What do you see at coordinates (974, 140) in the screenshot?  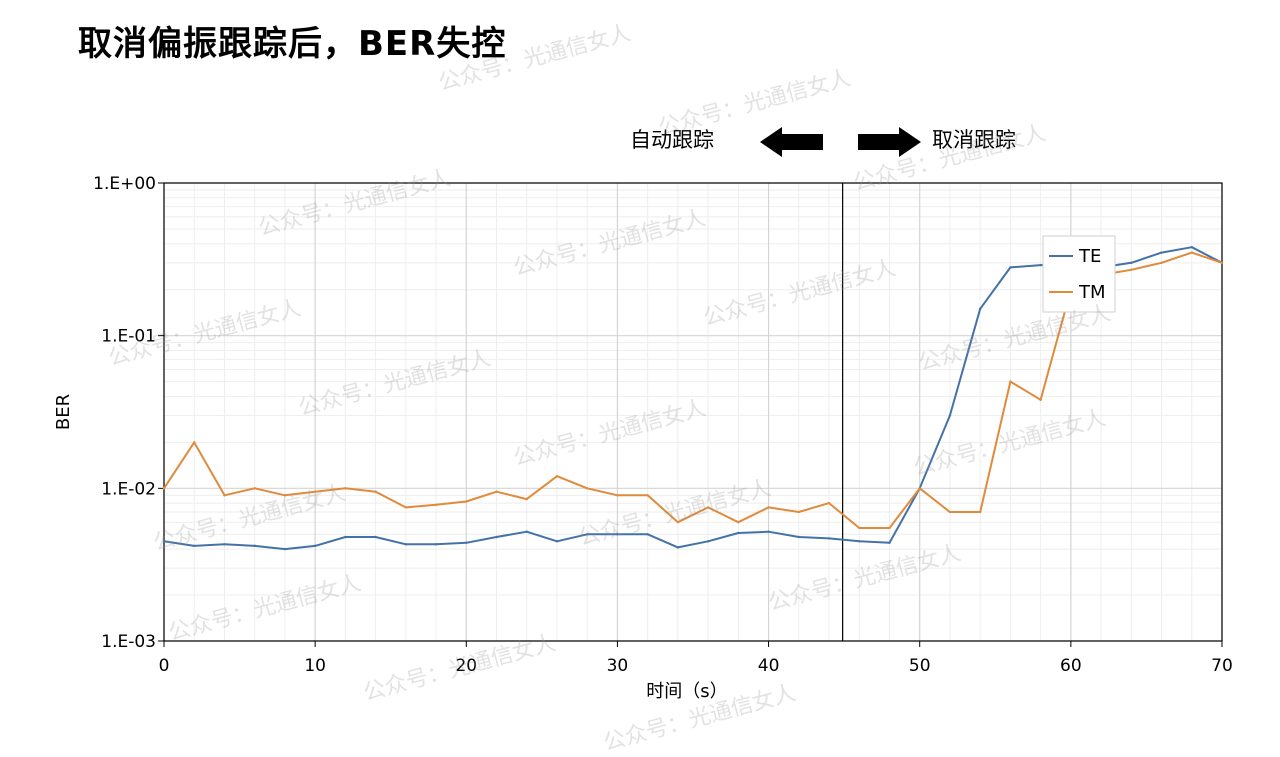 I see `annotation-cancel-tracking: 取消跟踪` at bounding box center [974, 140].